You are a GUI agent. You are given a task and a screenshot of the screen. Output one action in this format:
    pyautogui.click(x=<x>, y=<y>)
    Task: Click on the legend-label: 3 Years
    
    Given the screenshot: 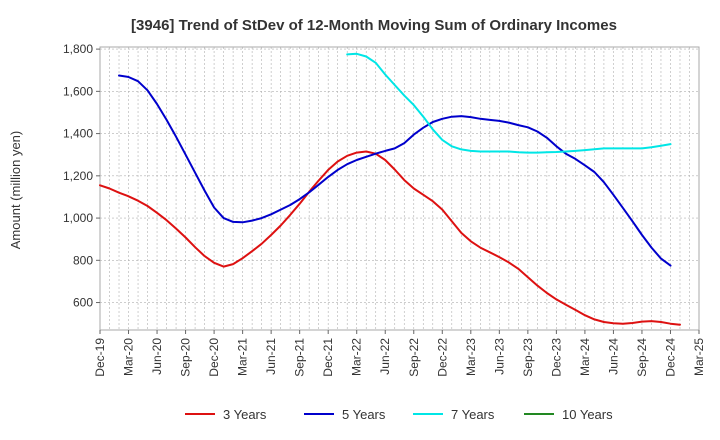 What is the action you would take?
    pyautogui.click(x=245, y=414)
    